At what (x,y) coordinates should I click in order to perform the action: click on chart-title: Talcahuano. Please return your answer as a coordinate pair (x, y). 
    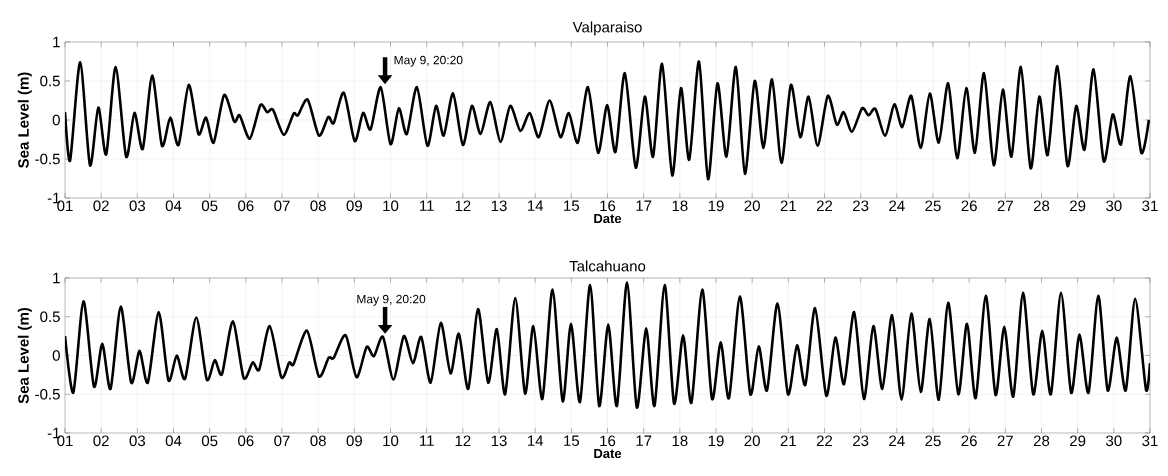
    Looking at the image, I should click on (607, 266).